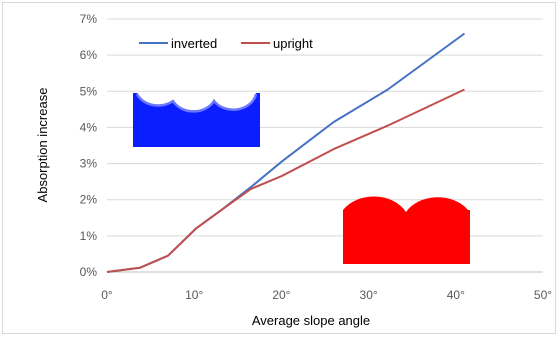 This screenshot has height=338, width=560. What do you see at coordinates (326, 295) in the screenshot?
I see `x-tick-labels: 0° 10° 20° 30° 40° 50°` at bounding box center [326, 295].